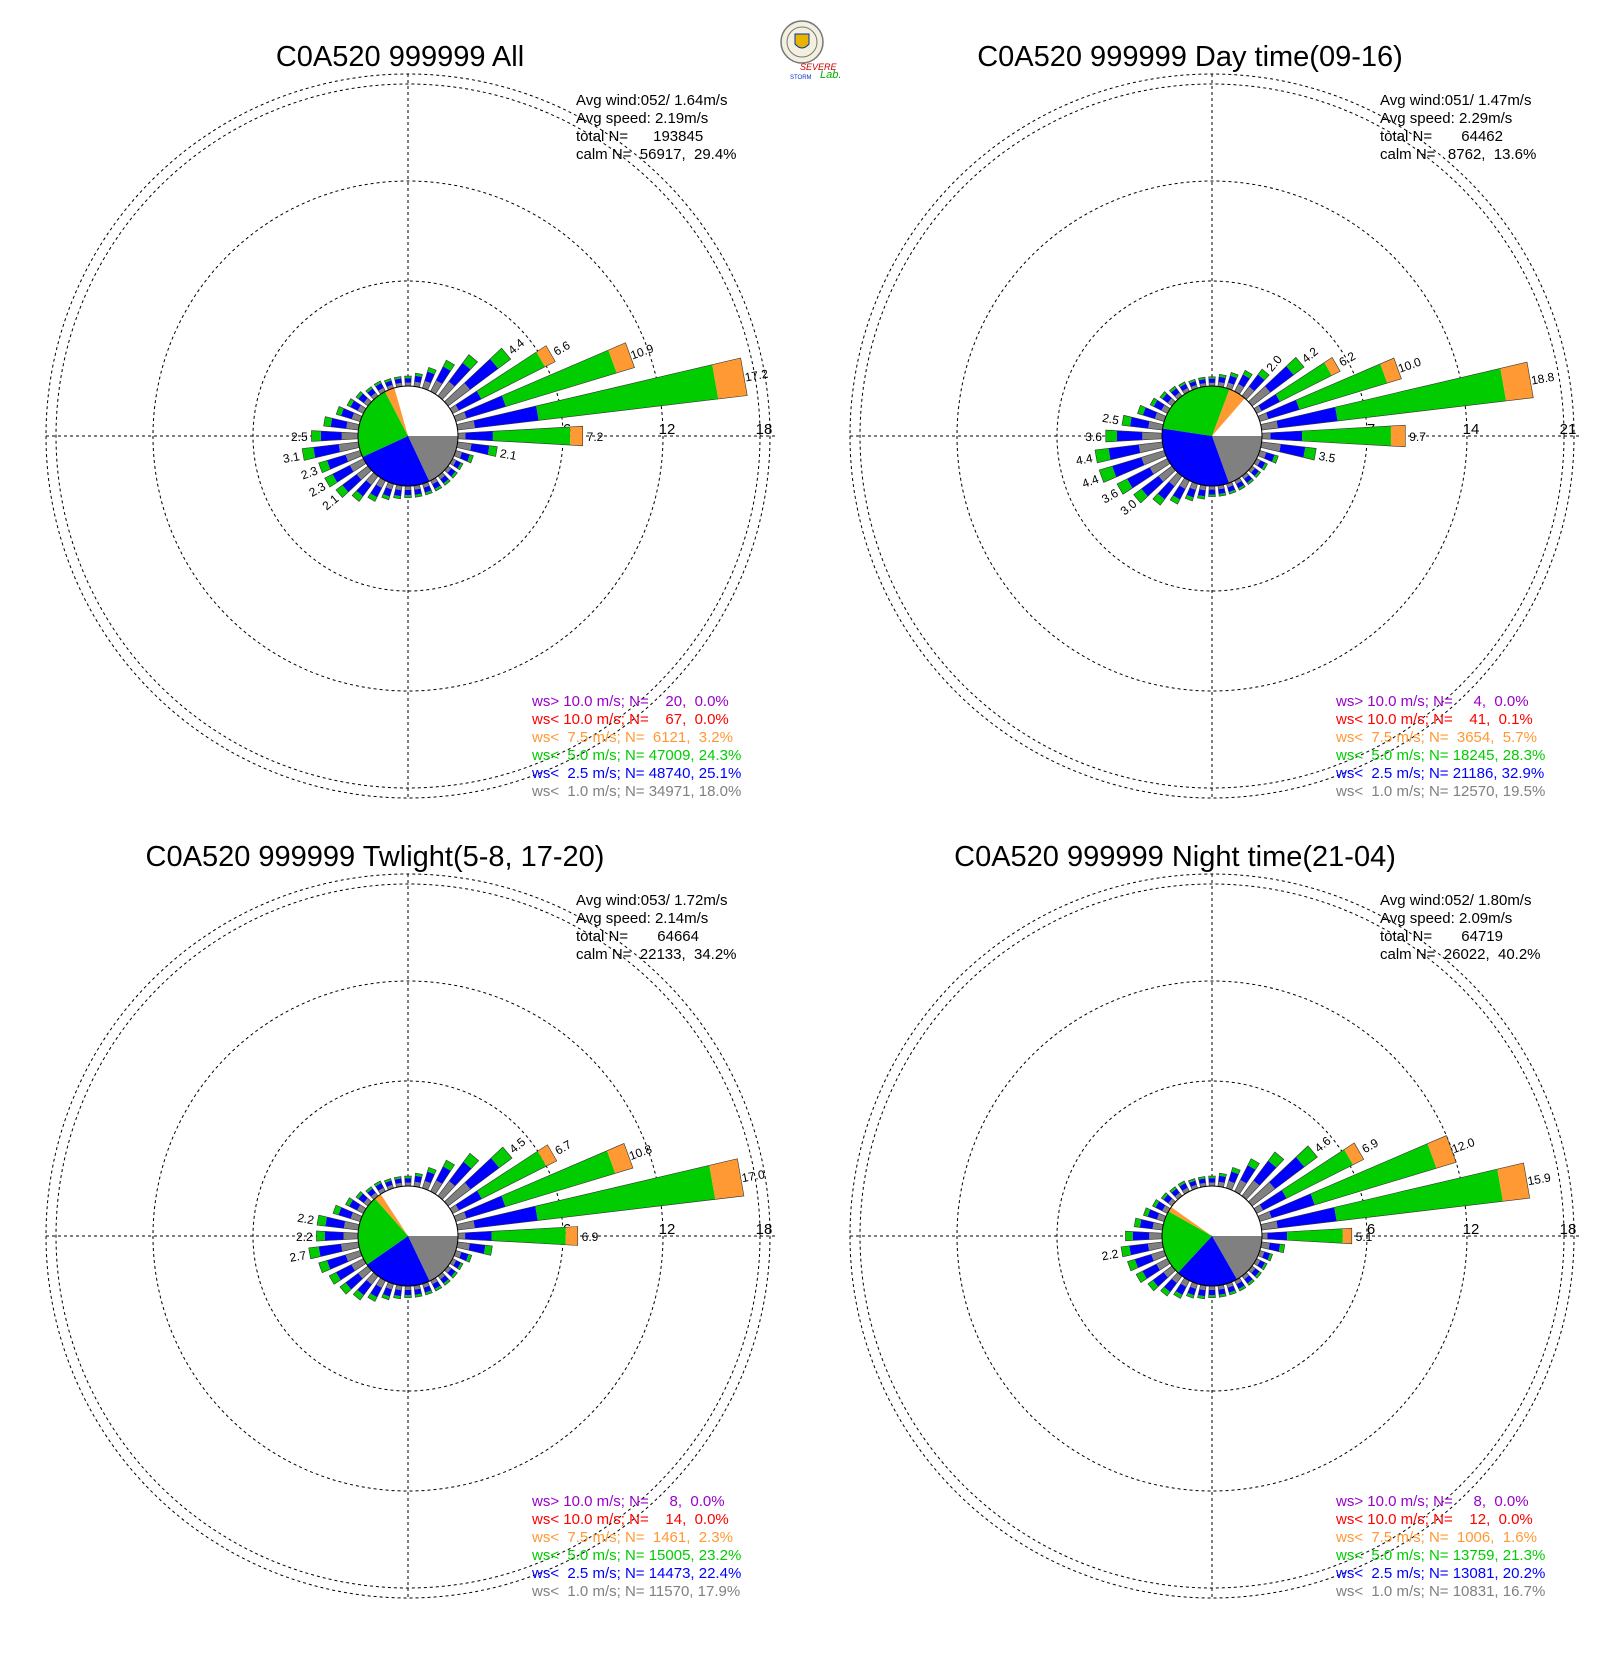 This screenshot has height=1660, width=1620. I want to click on sector-value-label: 5.1, so click(1364, 1237).